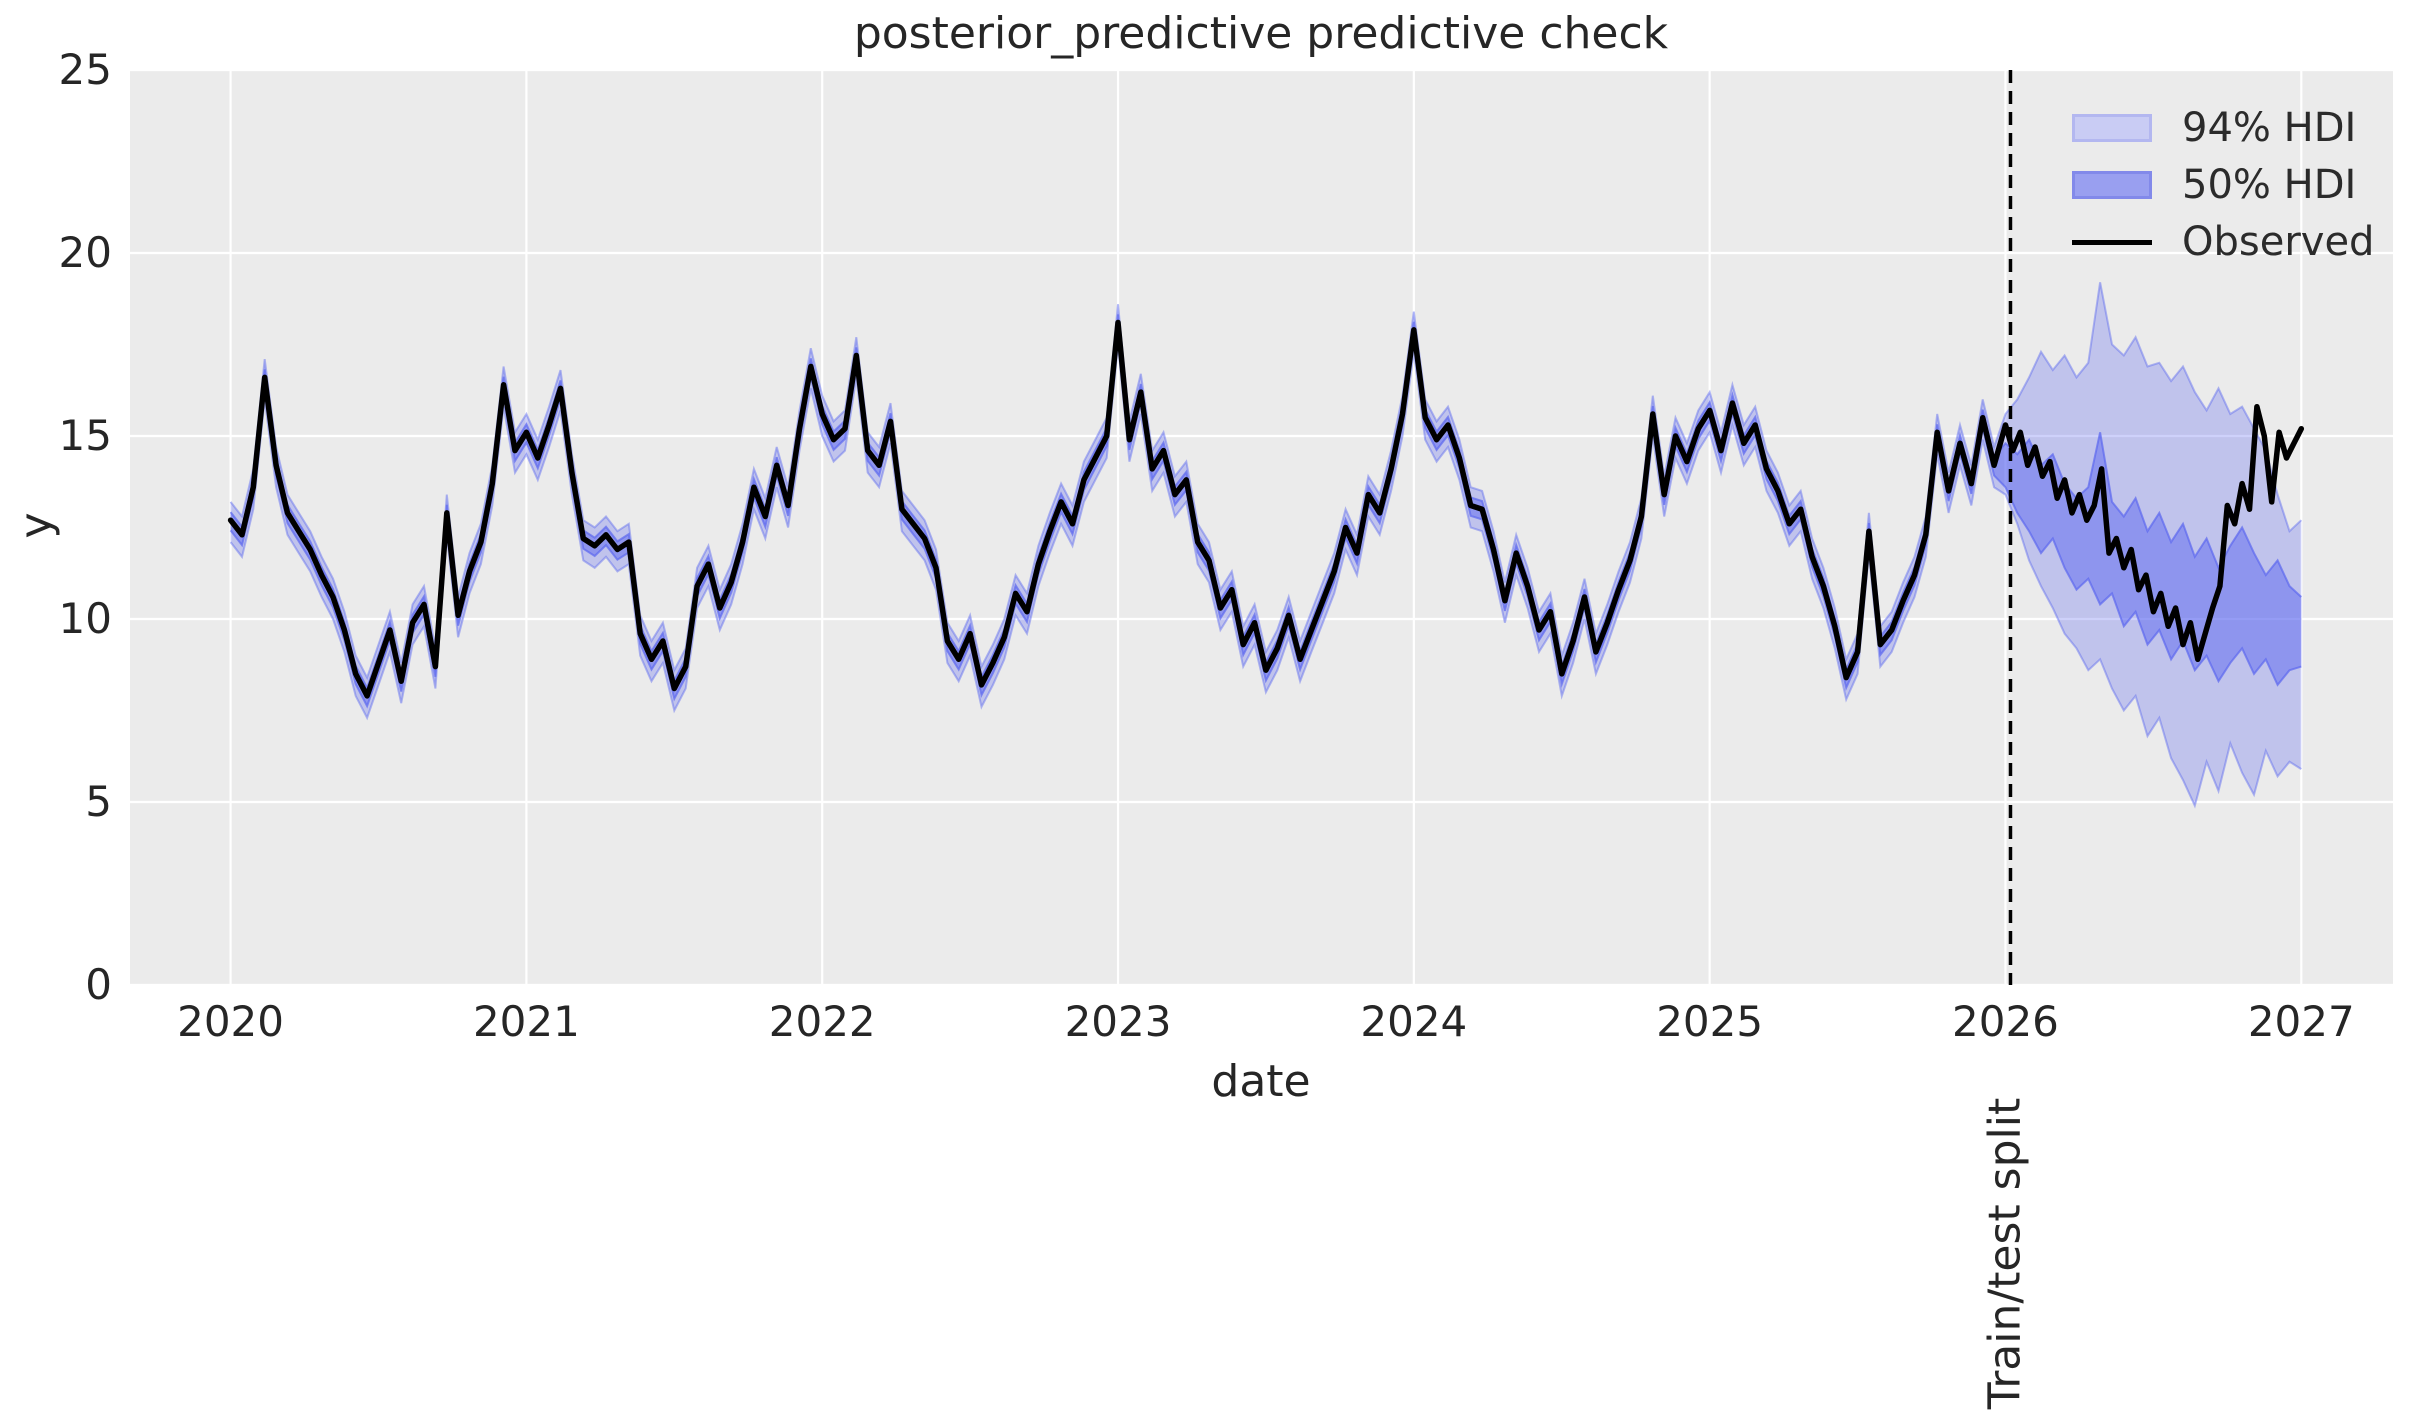 The height and width of the screenshot is (1424, 2423). What do you see at coordinates (98, 801) in the screenshot?
I see `y-tick-label: 5` at bounding box center [98, 801].